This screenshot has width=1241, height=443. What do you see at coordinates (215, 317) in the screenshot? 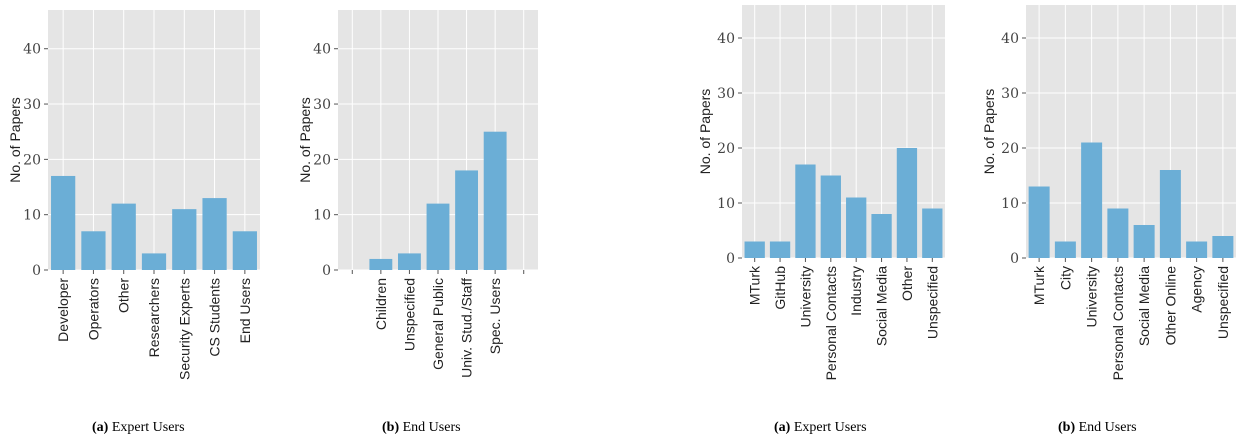
I see `x-tick-label: CS Students` at bounding box center [215, 317].